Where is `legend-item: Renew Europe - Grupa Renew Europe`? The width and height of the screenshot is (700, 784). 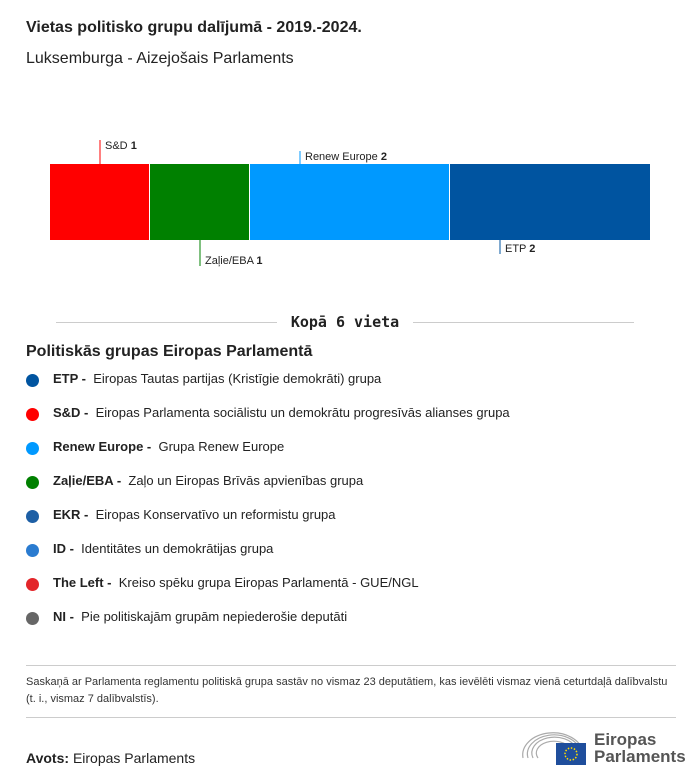
legend-item: Renew Europe - Grupa Renew Europe is located at coordinates (268, 456).